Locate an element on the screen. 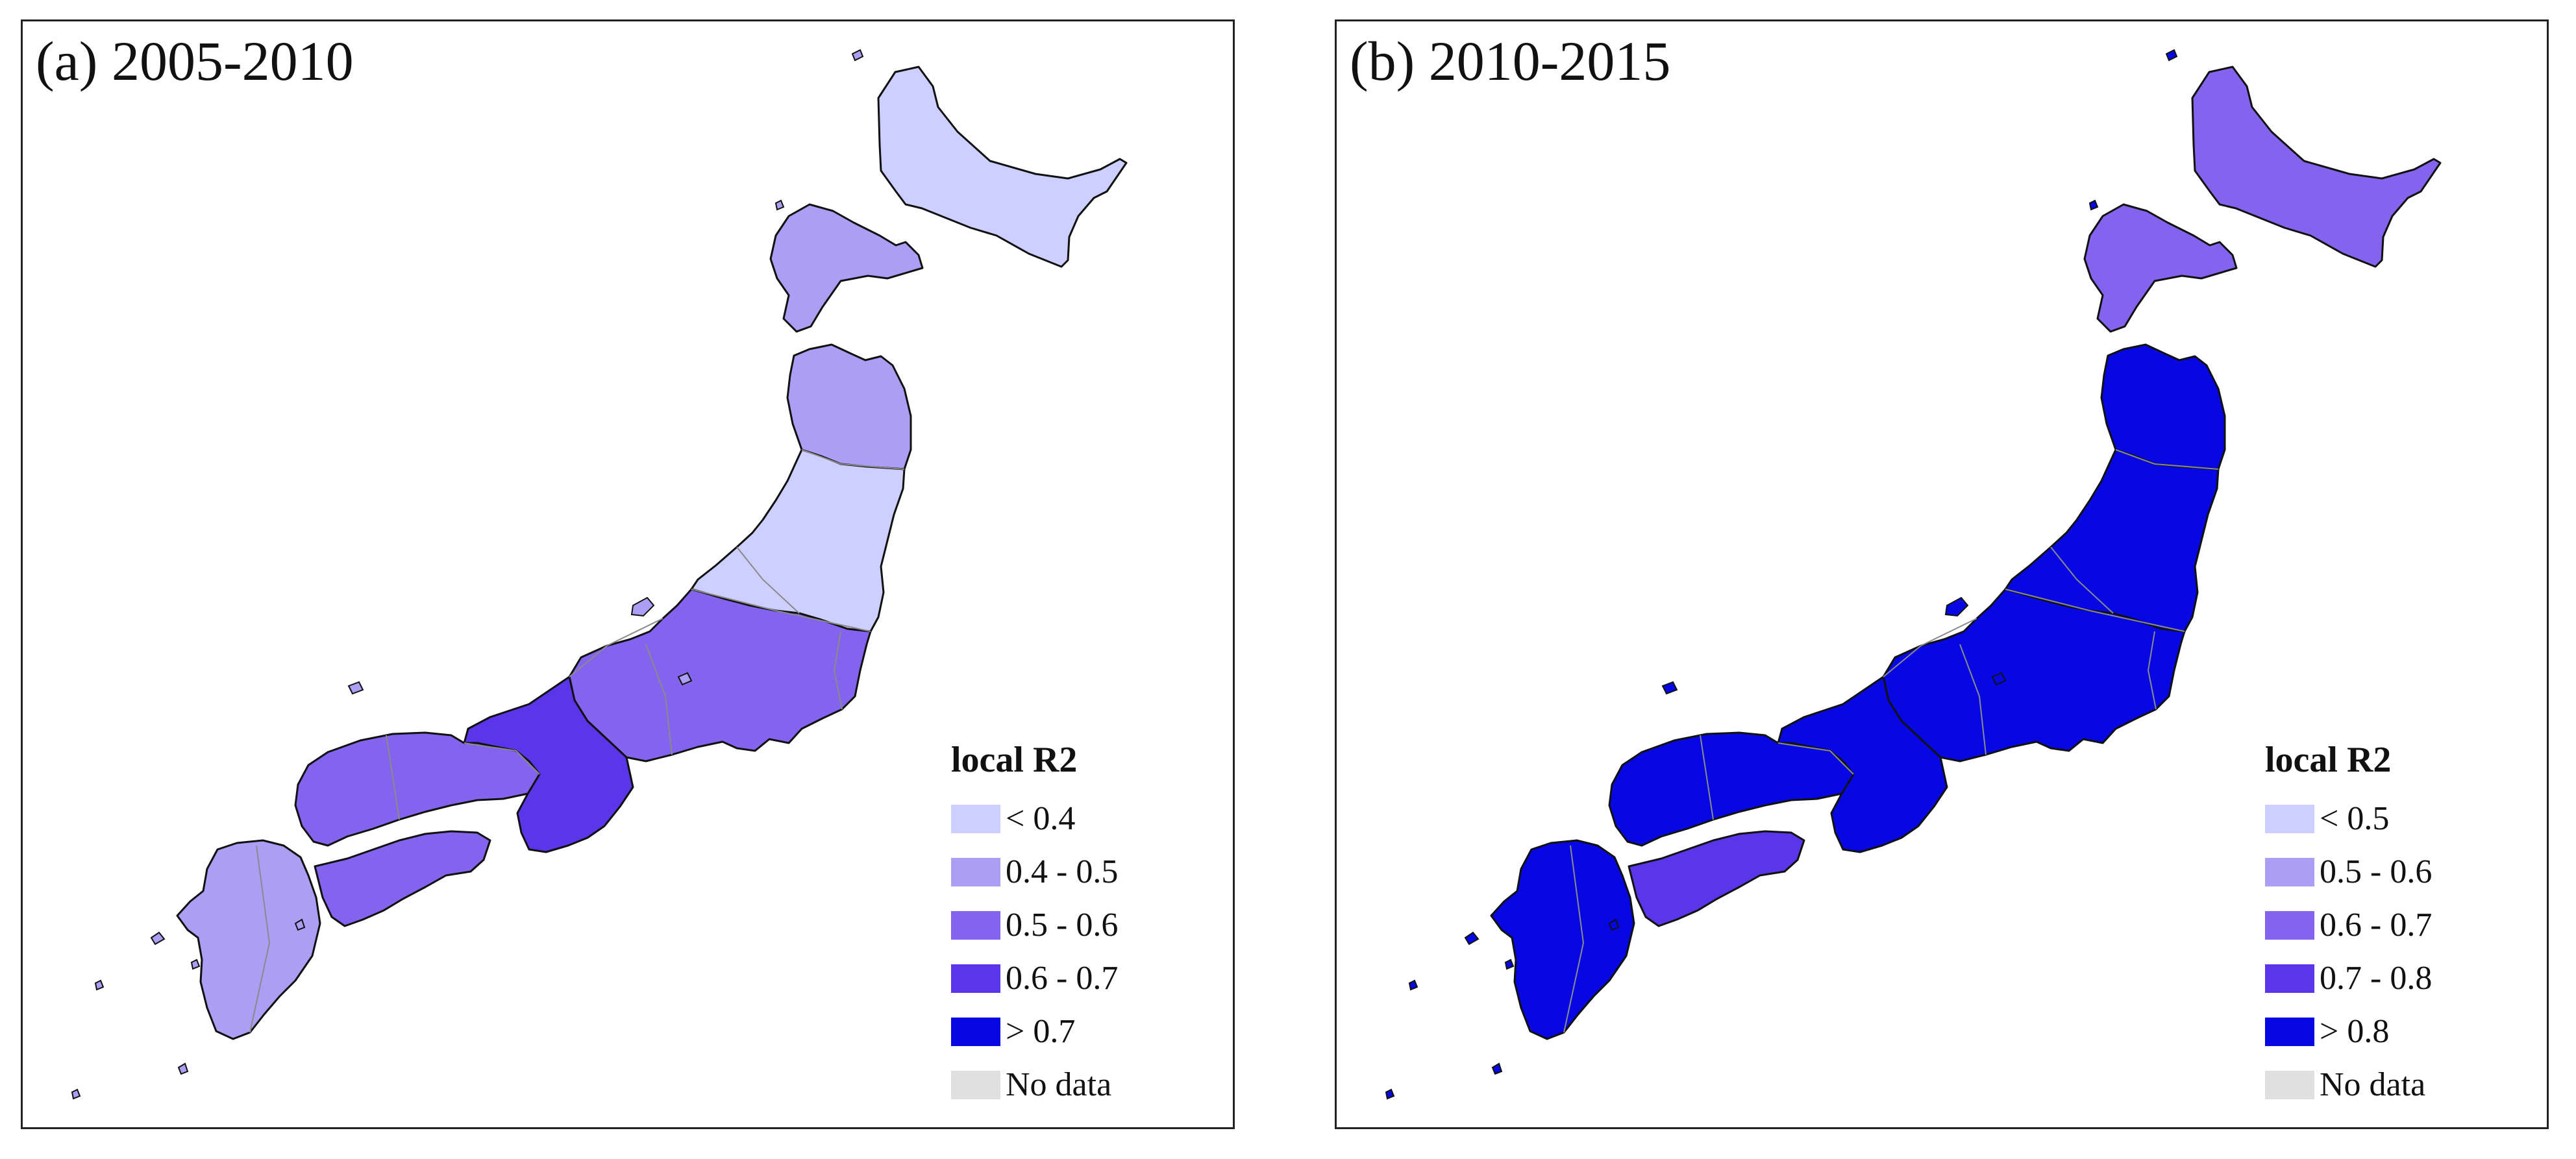  legend-title-b: local R2 is located at coordinates (2328, 760).